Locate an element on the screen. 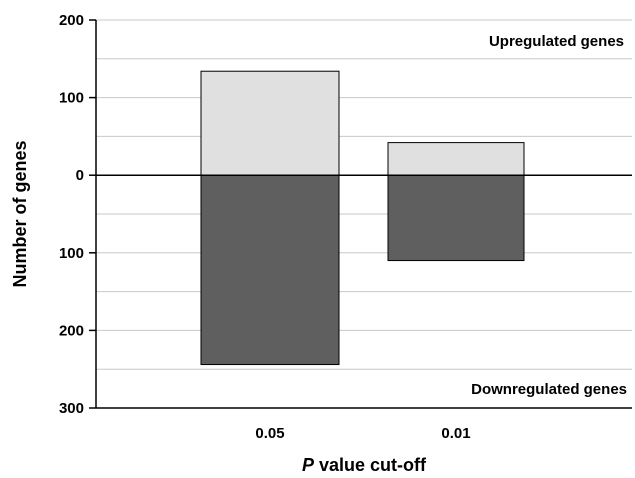  x-tick-label: 0.05 is located at coordinates (269, 433).